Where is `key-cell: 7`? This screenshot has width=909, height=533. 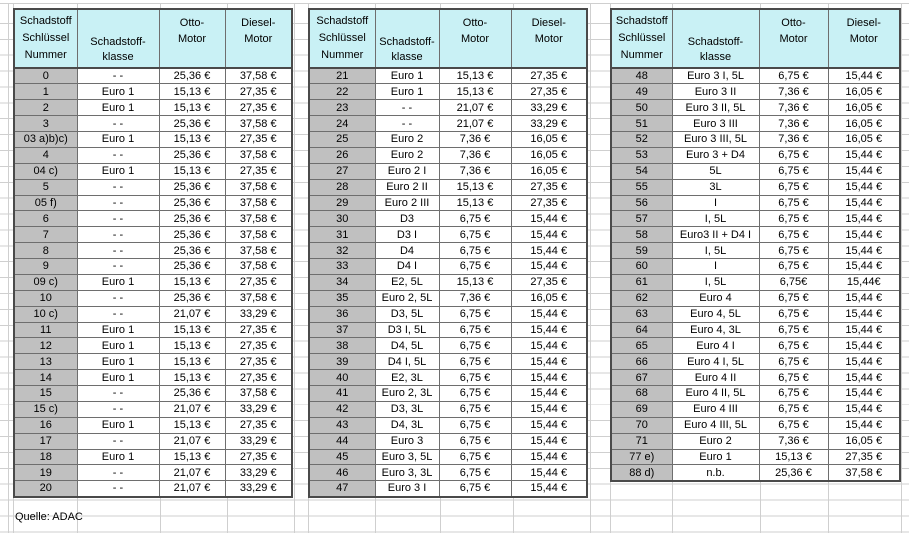 key-cell: 7 is located at coordinates (45, 235).